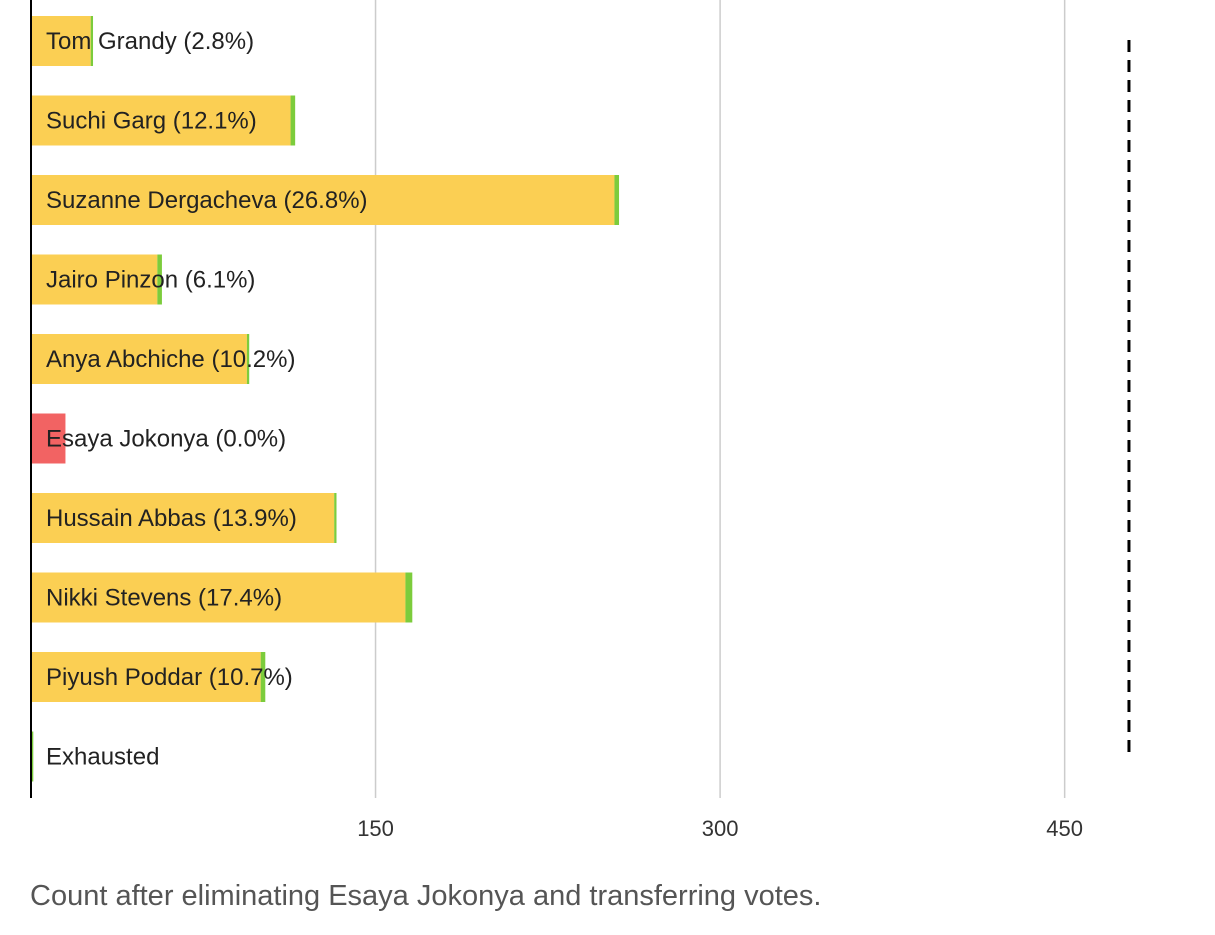 The width and height of the screenshot is (1215, 935). I want to click on bar-label: Tom Grandy (2.8%), so click(150, 41).